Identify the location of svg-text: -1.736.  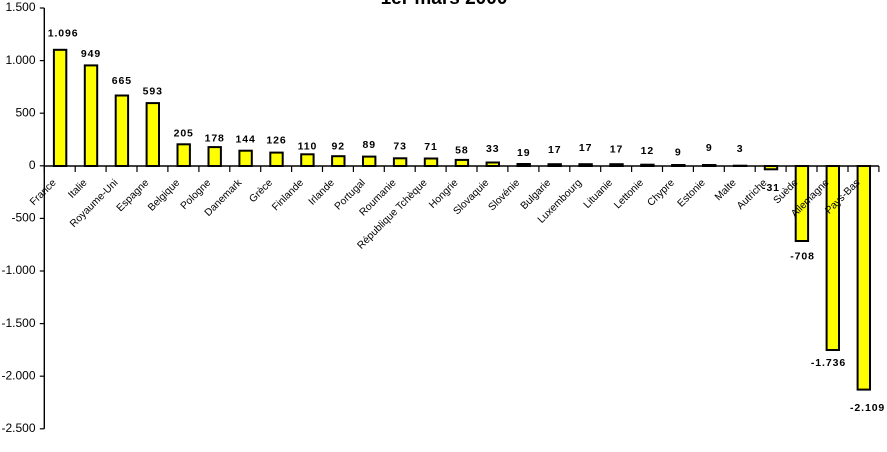
(828, 363).